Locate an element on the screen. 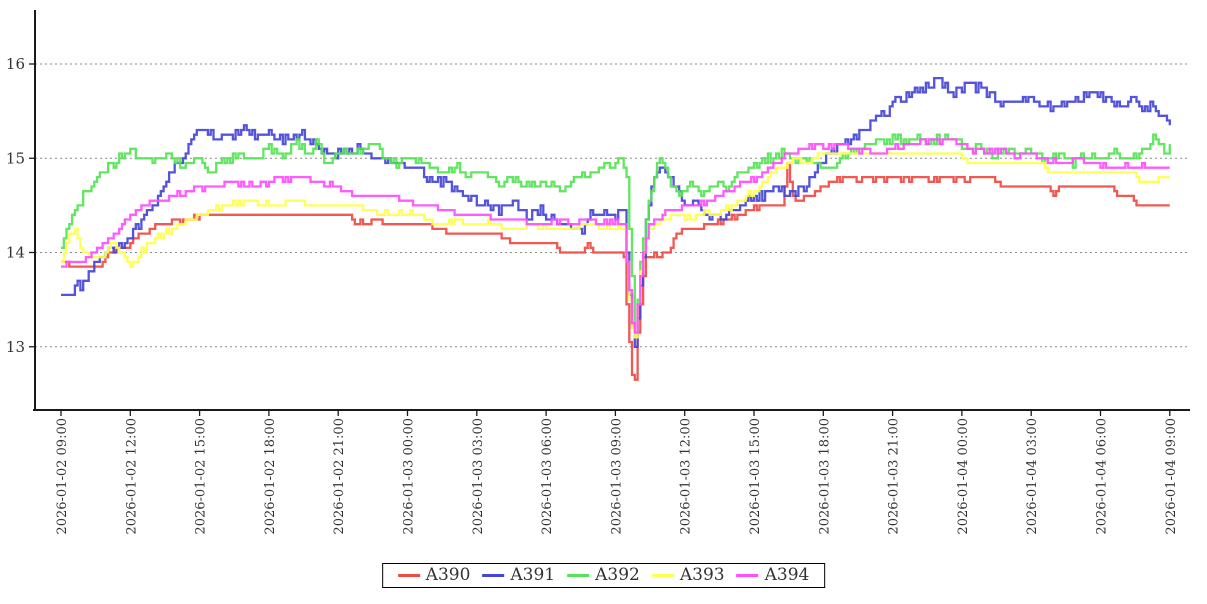  legend-item-A394: A394 is located at coordinates (773, 575).